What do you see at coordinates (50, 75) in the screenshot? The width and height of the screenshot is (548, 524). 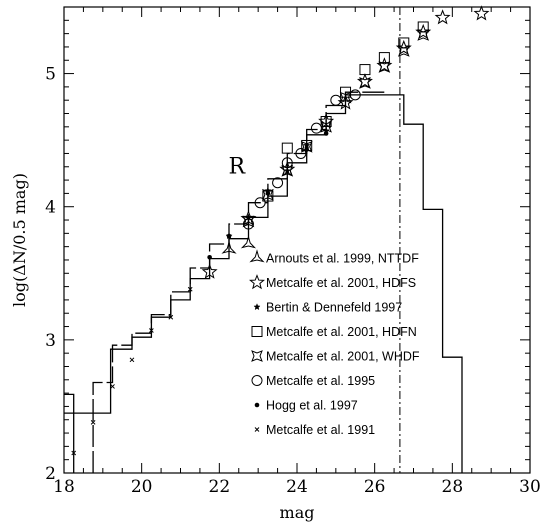 I see `y-tick-label: 5` at bounding box center [50, 75].